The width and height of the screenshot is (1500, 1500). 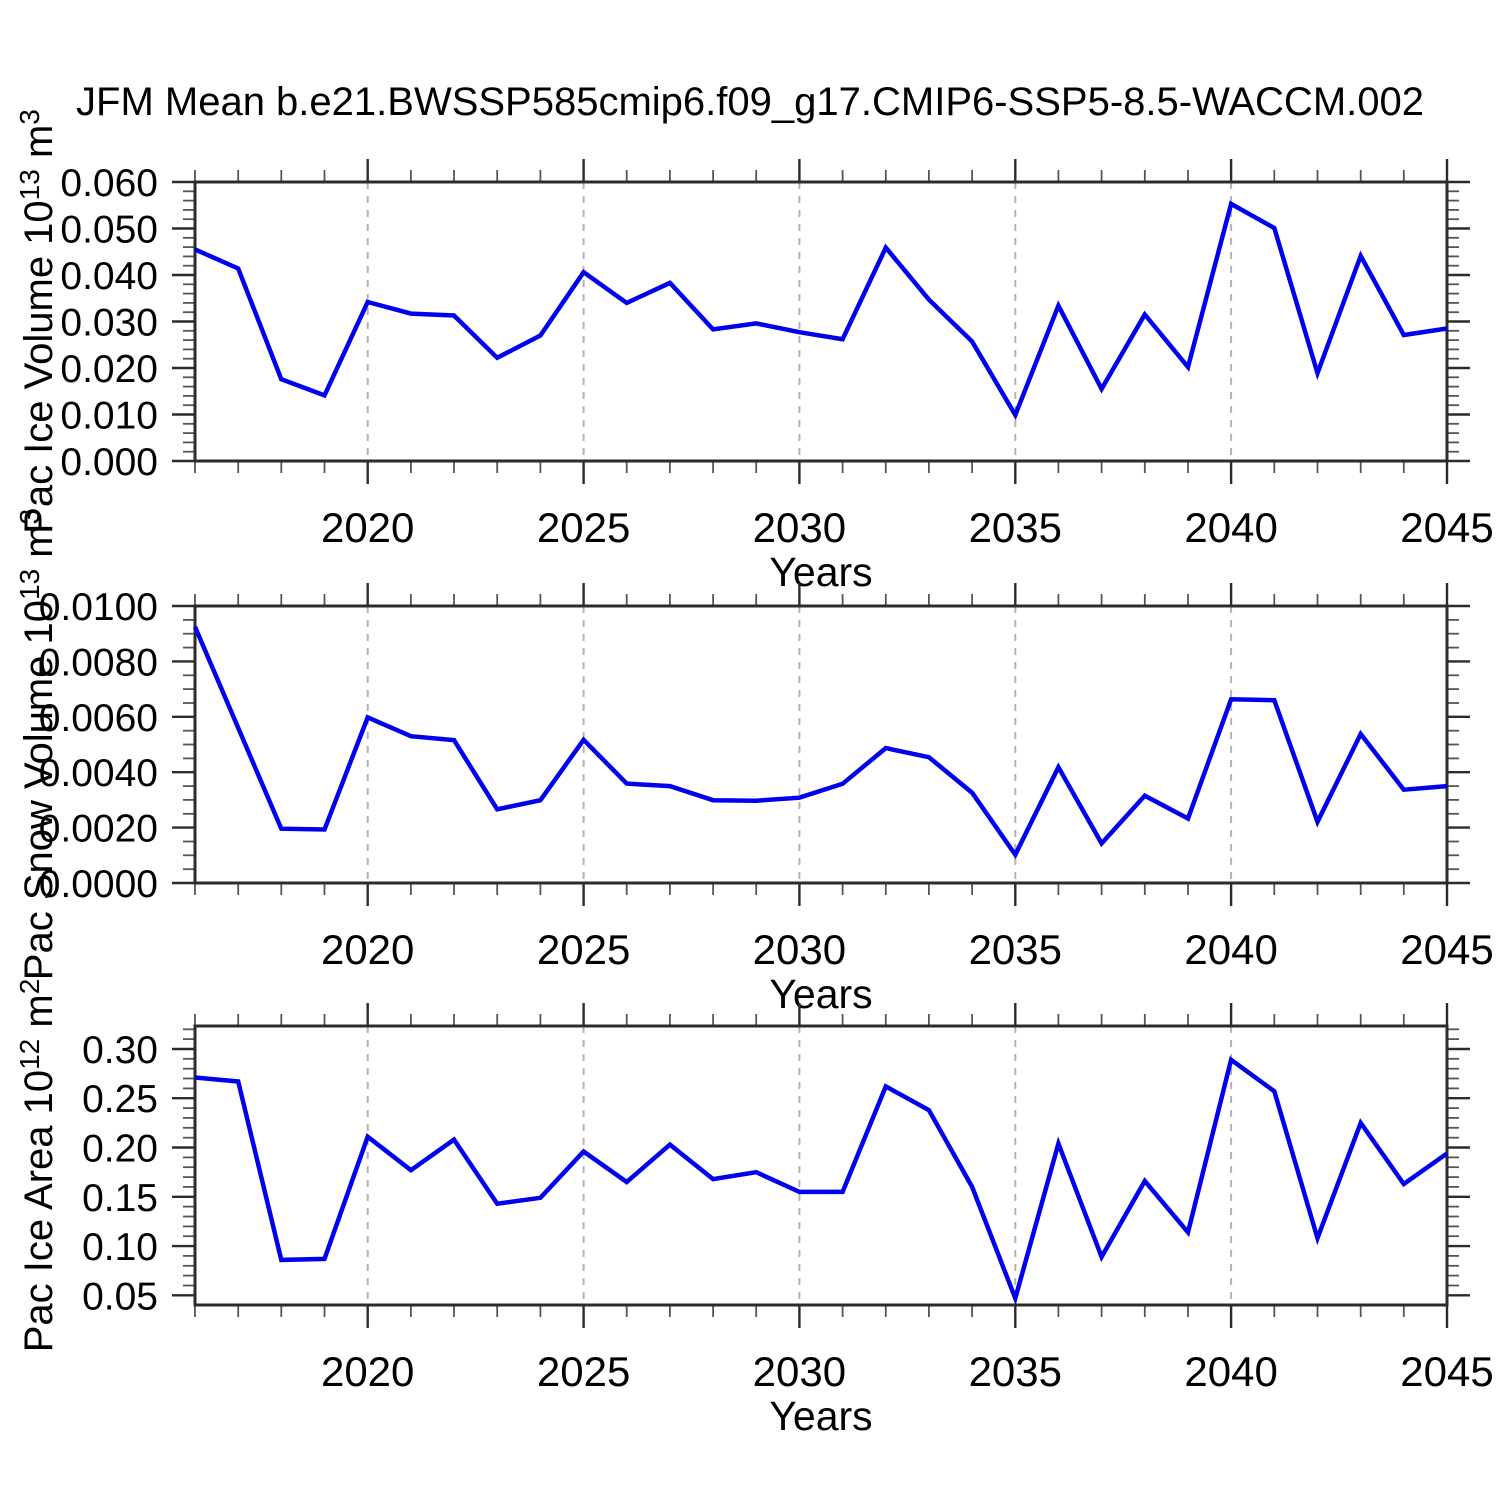 I want to click on y-tick-label: 0.060, so click(x=109, y=183).